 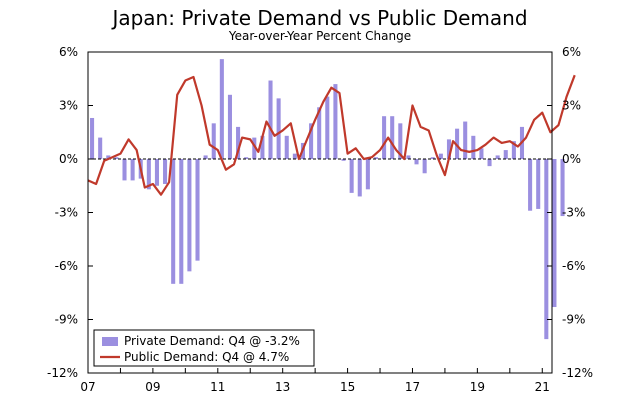 I want to click on y-tick-label-right: -12%, so click(x=577, y=373).